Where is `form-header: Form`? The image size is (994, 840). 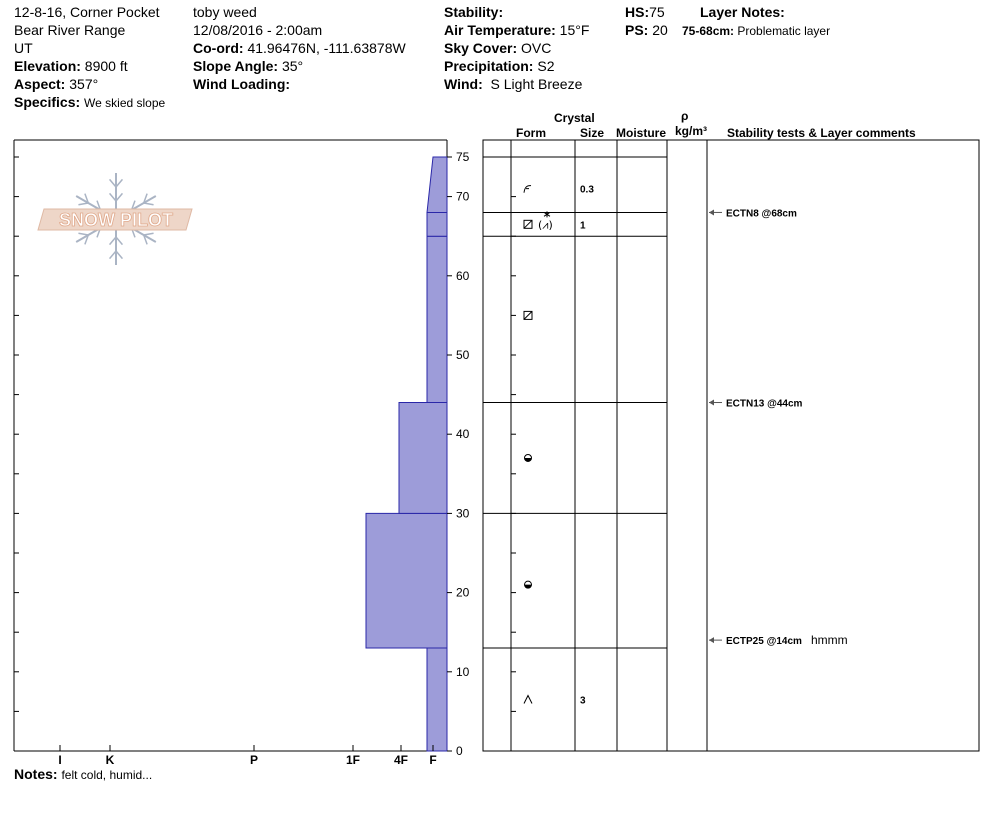 form-header: Form is located at coordinates (531, 133).